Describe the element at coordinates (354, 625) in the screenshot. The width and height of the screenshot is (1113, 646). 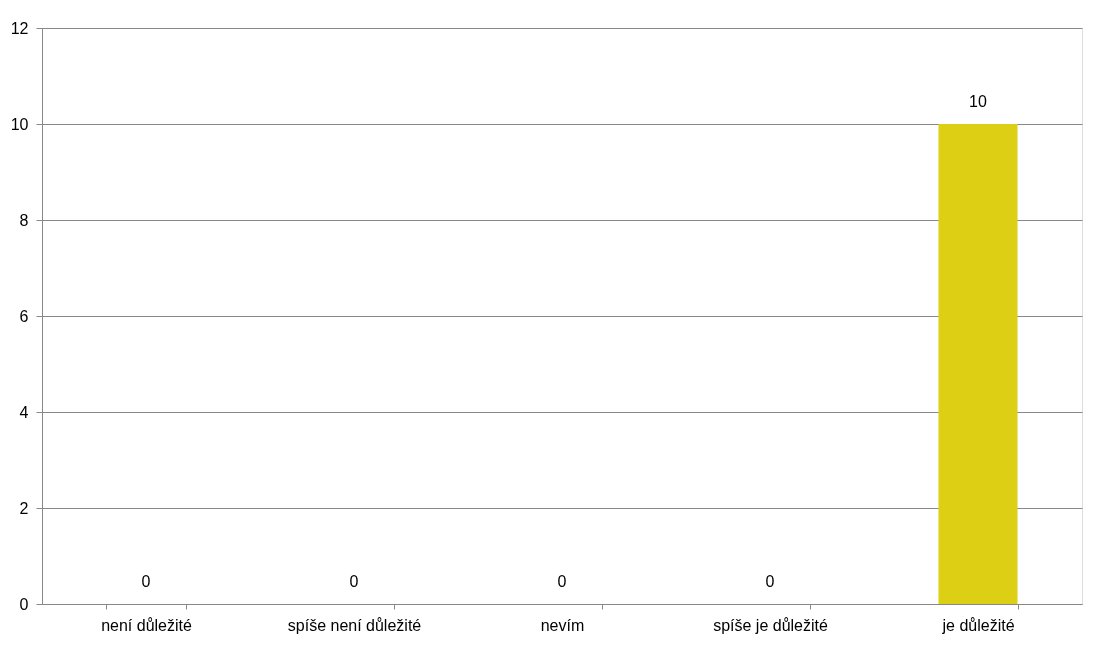
I see `x-tick-label: spíše není důležité` at that location.